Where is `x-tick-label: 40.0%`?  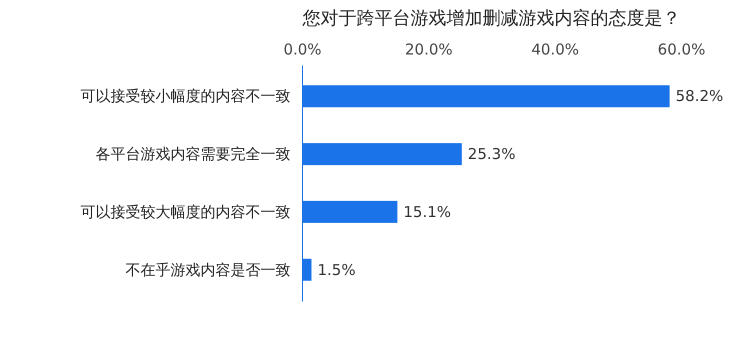 x-tick-label: 40.0% is located at coordinates (555, 49).